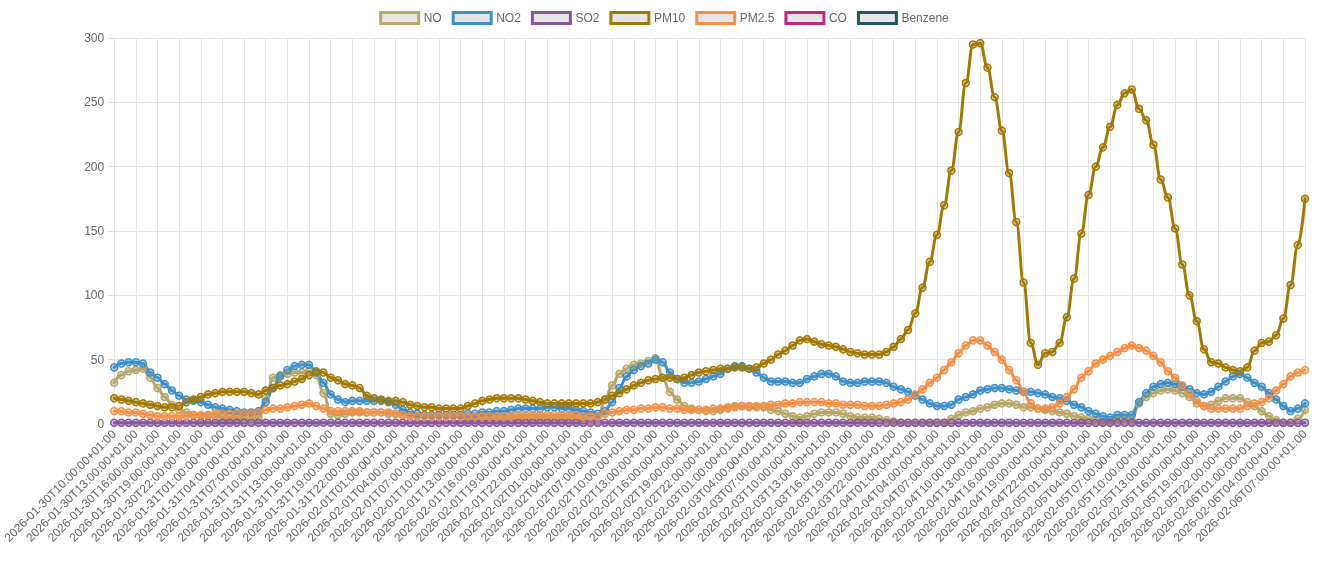 The width and height of the screenshot is (1328, 562). I want to click on legend-label: NO, so click(432, 18).